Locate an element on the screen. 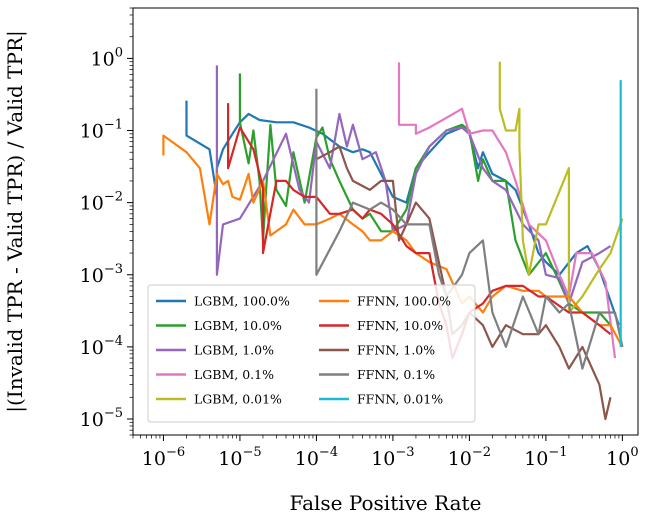  x-tick-label: 10⁰ is located at coordinates (622, 457).